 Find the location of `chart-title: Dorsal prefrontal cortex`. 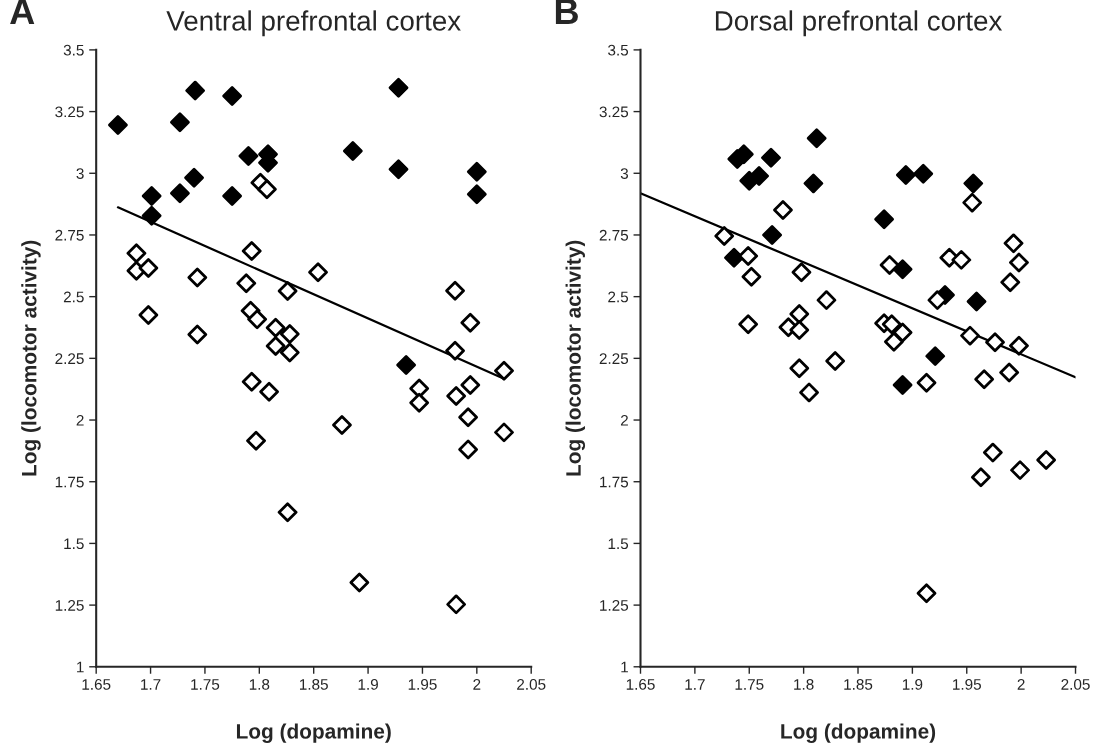

chart-title: Dorsal prefrontal cortex is located at coordinates (859, 23).